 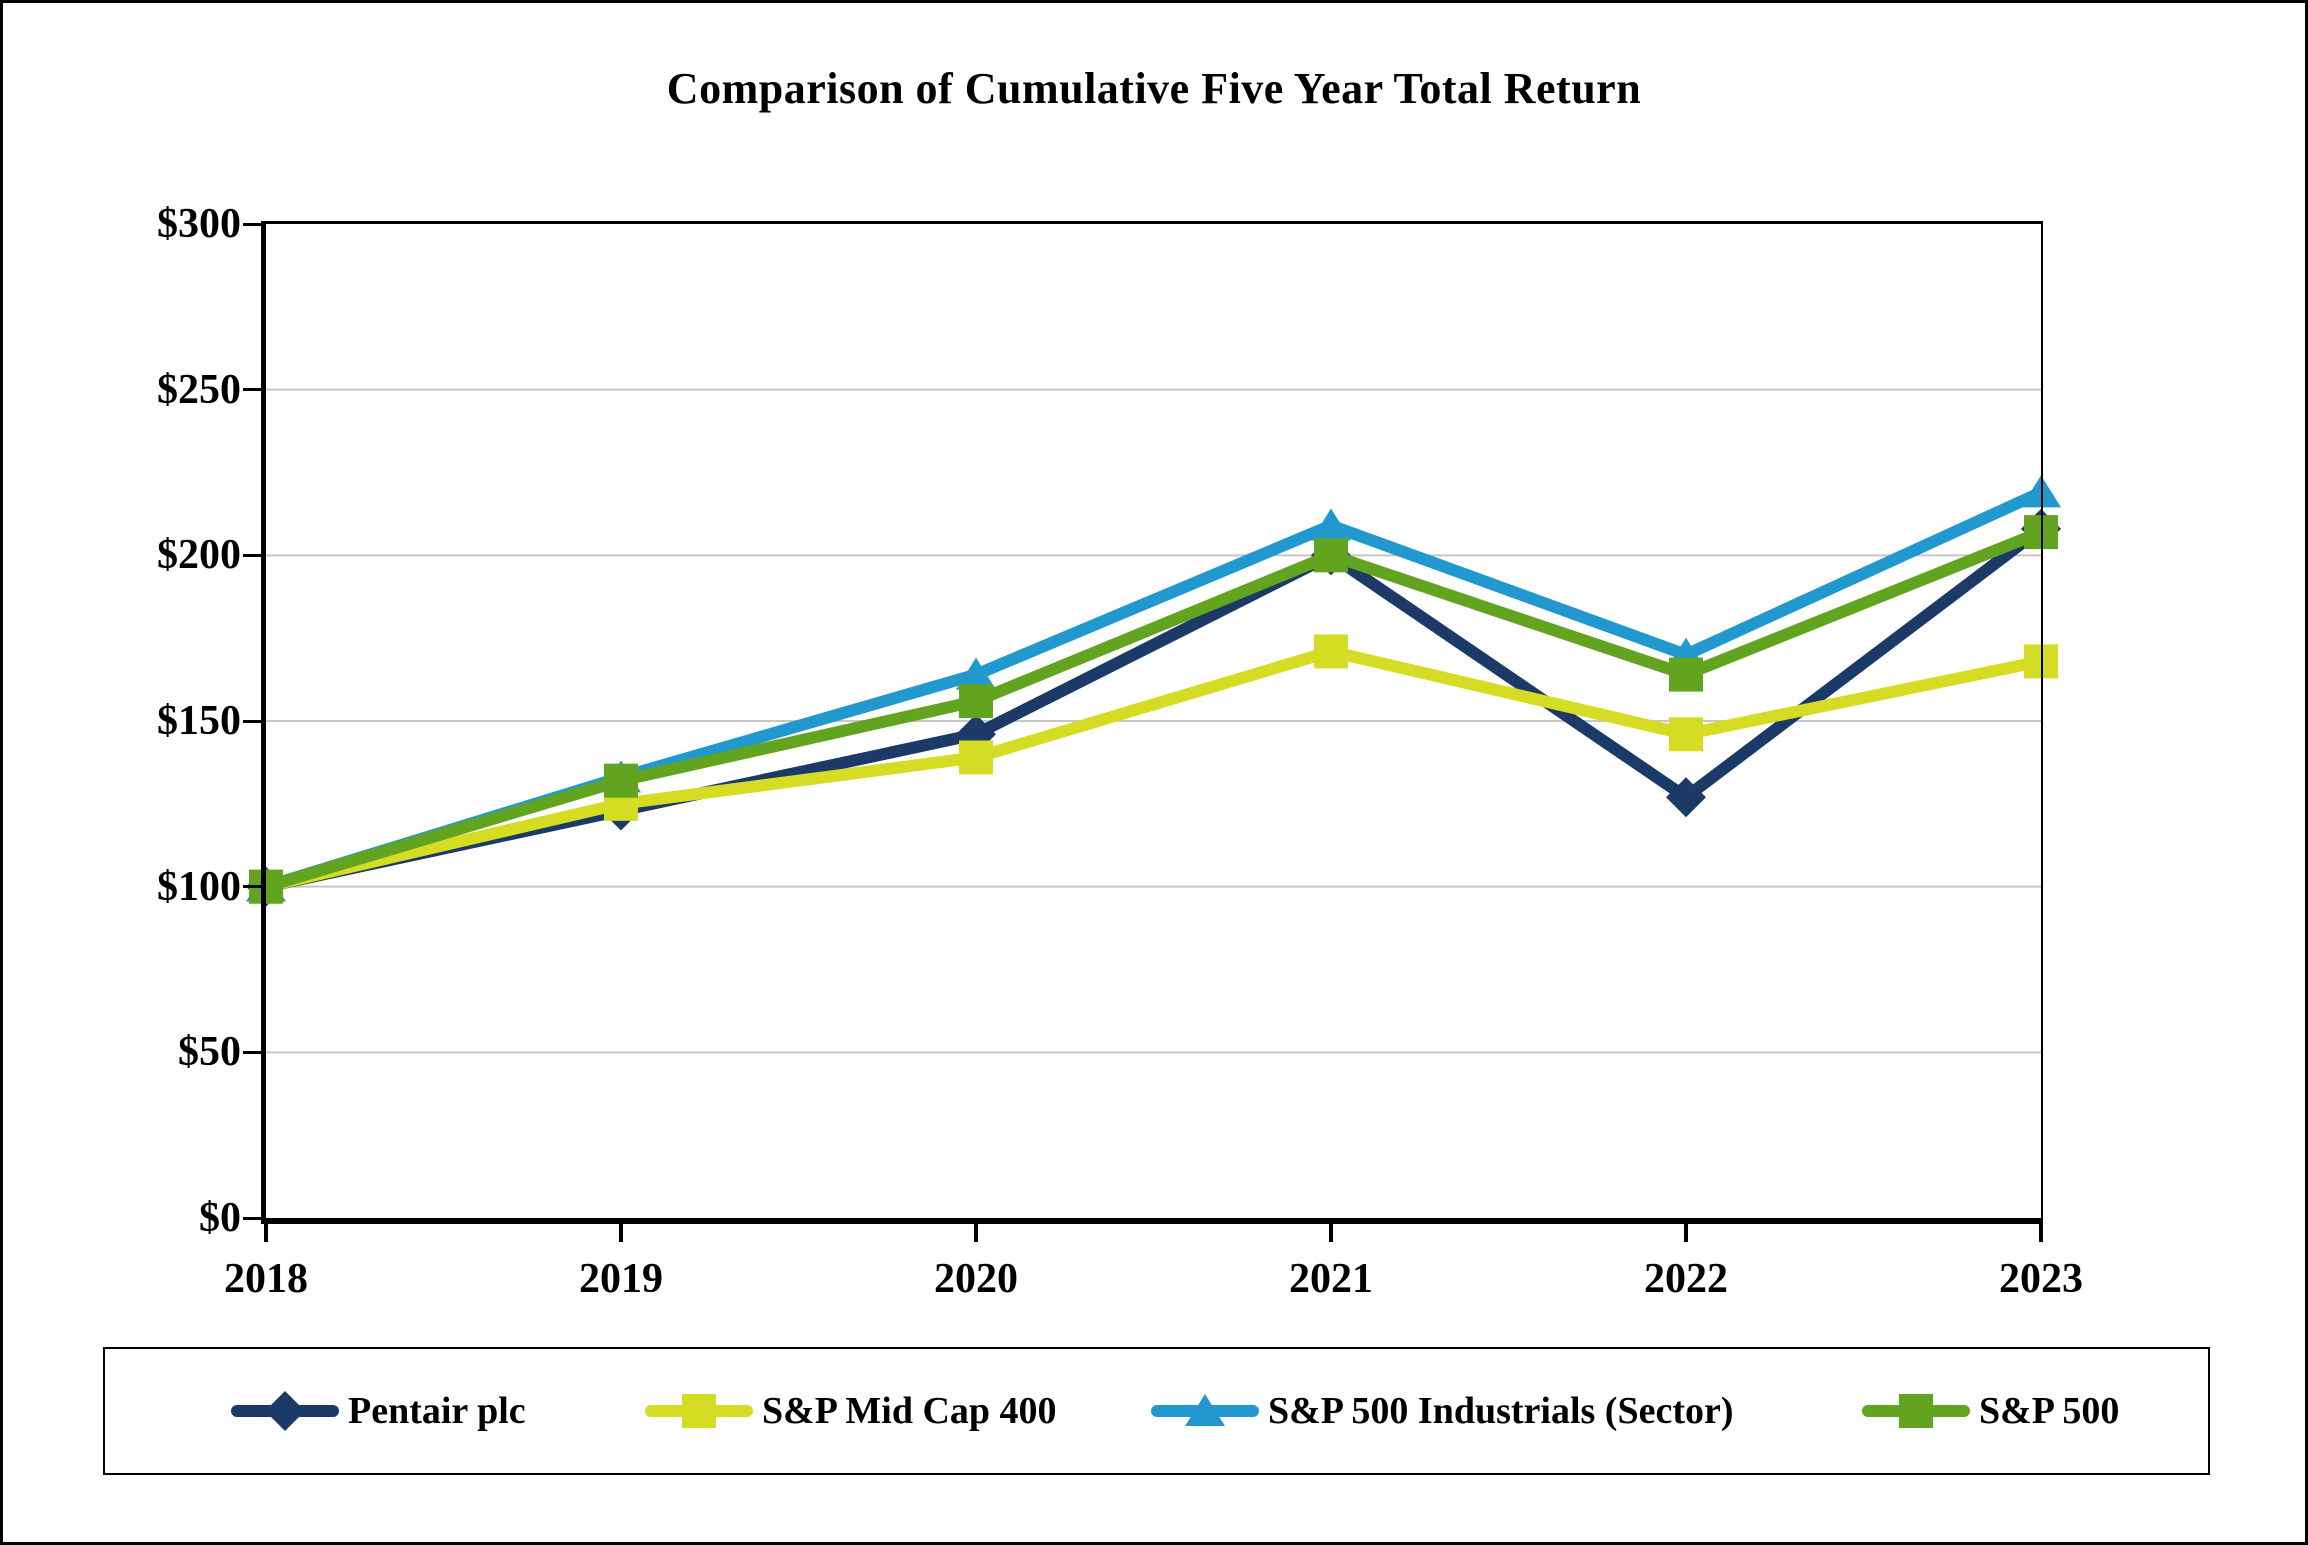 What do you see at coordinates (976, 757) in the screenshot?
I see `marker-s-p-mid-cap-400-2020` at bounding box center [976, 757].